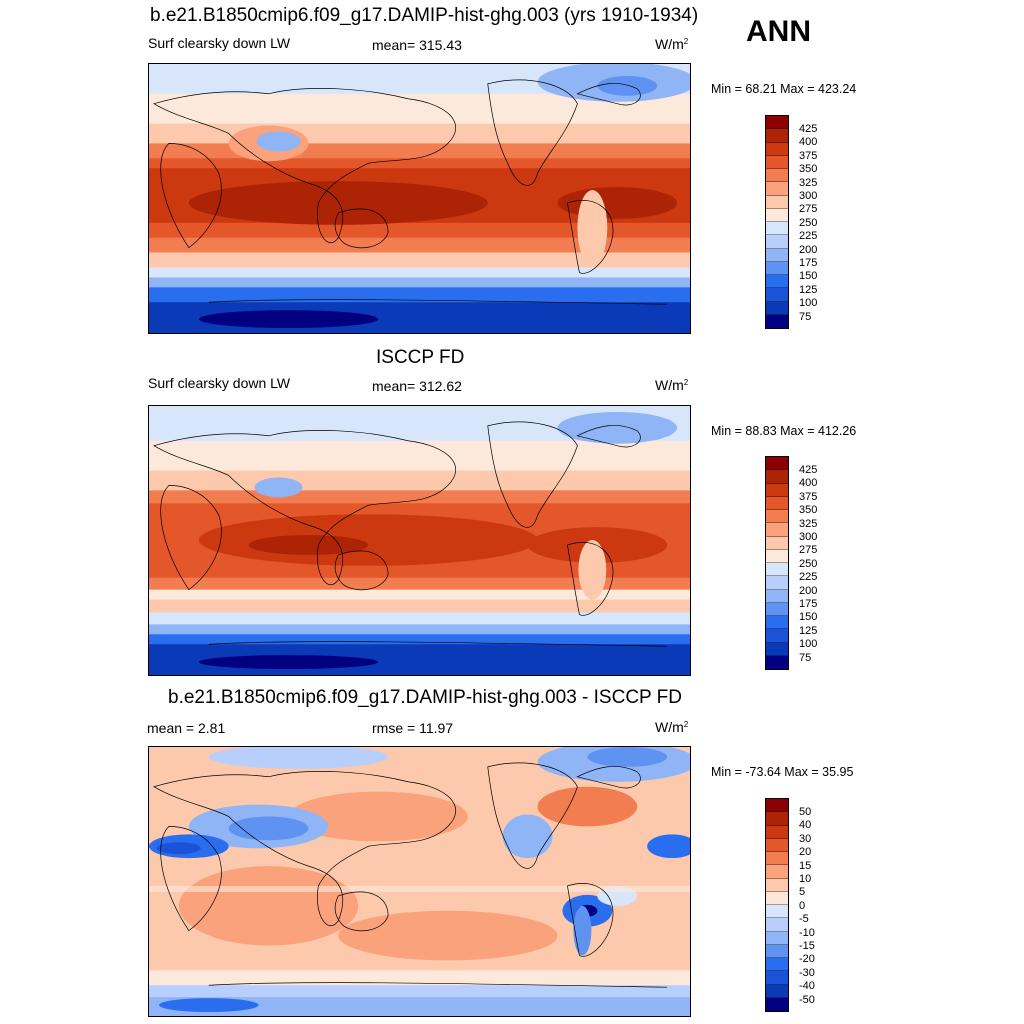 The width and height of the screenshot is (1024, 1024). What do you see at coordinates (808, 564) in the screenshot?
I see `colorbar-tick: 250` at bounding box center [808, 564].